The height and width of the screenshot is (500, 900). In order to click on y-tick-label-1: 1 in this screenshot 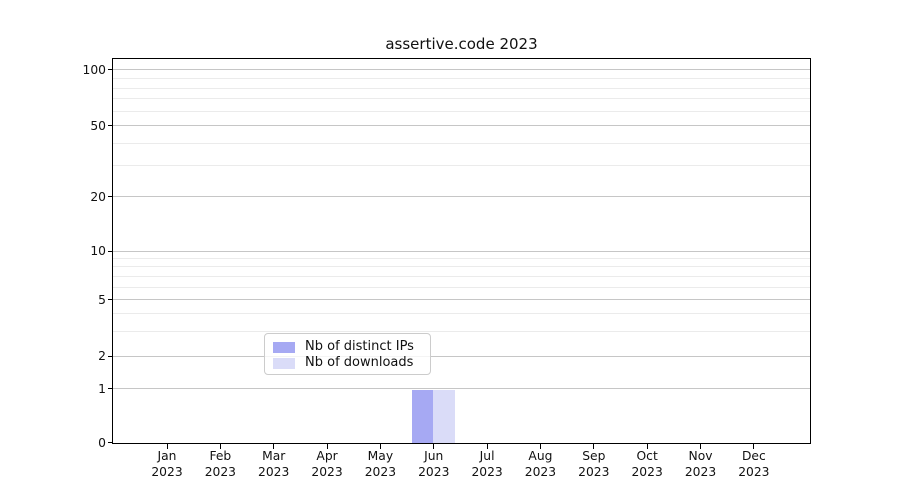, I will do `click(102, 388)`.